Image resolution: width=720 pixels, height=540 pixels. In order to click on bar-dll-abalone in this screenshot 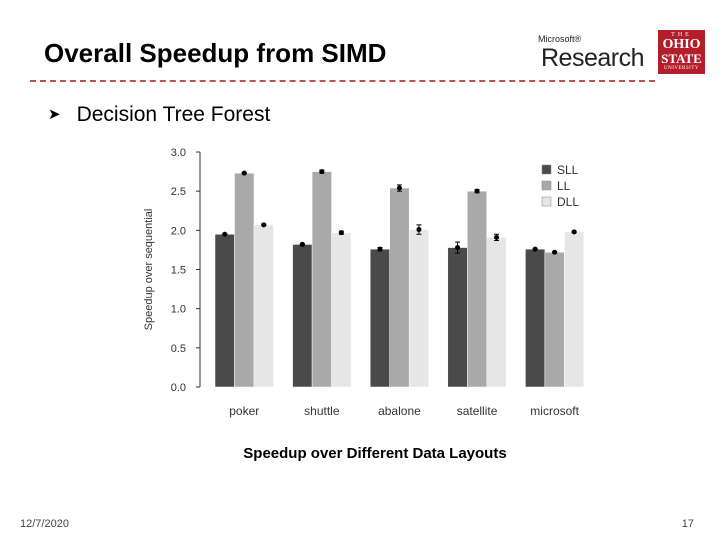, I will do `click(418, 308)`.